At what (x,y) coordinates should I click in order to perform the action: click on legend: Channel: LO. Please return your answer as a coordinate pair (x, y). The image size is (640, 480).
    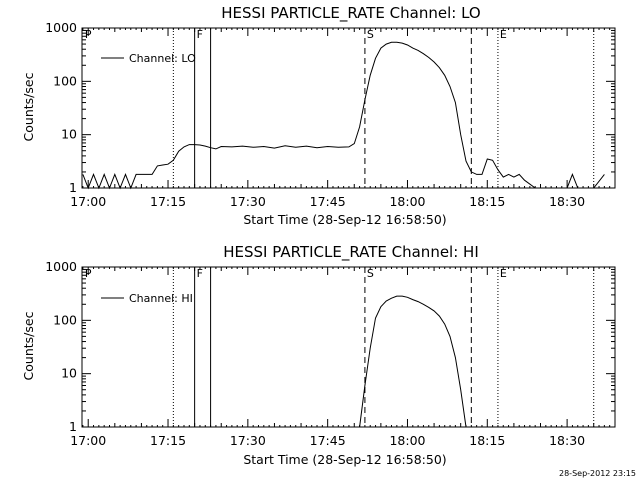
    Looking at the image, I should click on (148, 58).